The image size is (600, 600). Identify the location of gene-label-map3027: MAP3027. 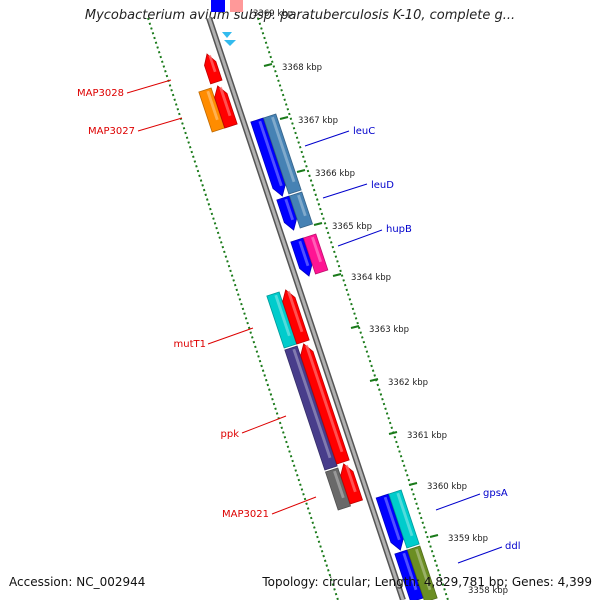
(111, 131).